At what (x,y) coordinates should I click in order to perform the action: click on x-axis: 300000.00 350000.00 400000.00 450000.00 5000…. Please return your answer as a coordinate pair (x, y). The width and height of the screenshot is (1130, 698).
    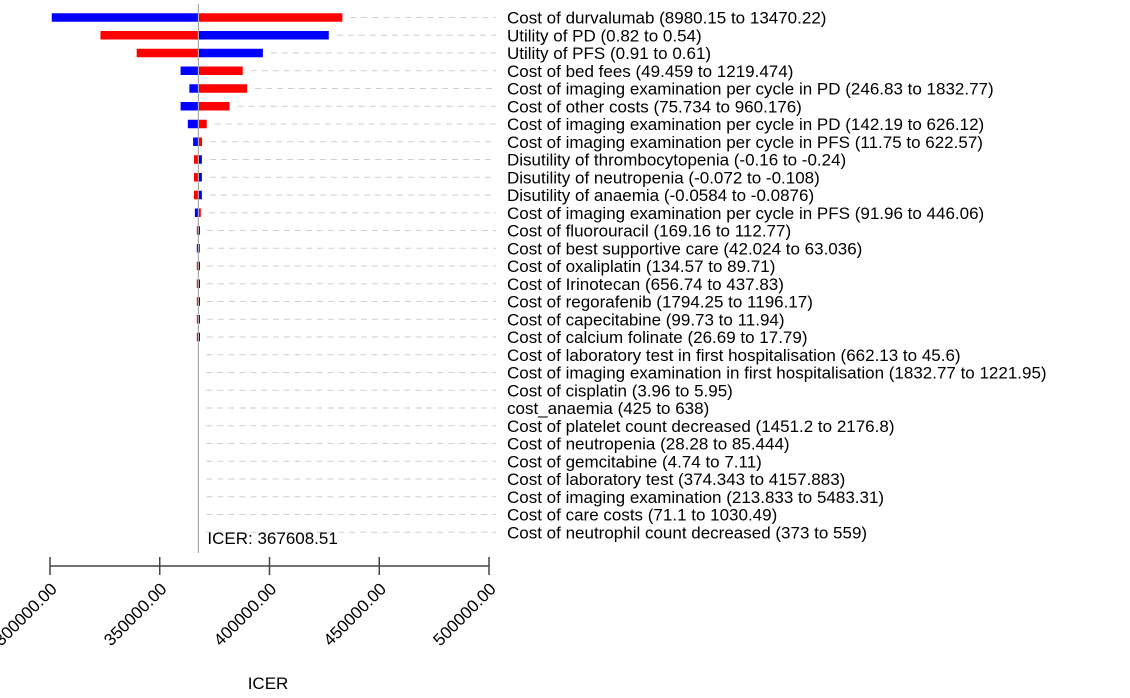
    Looking at the image, I should click on (250, 603).